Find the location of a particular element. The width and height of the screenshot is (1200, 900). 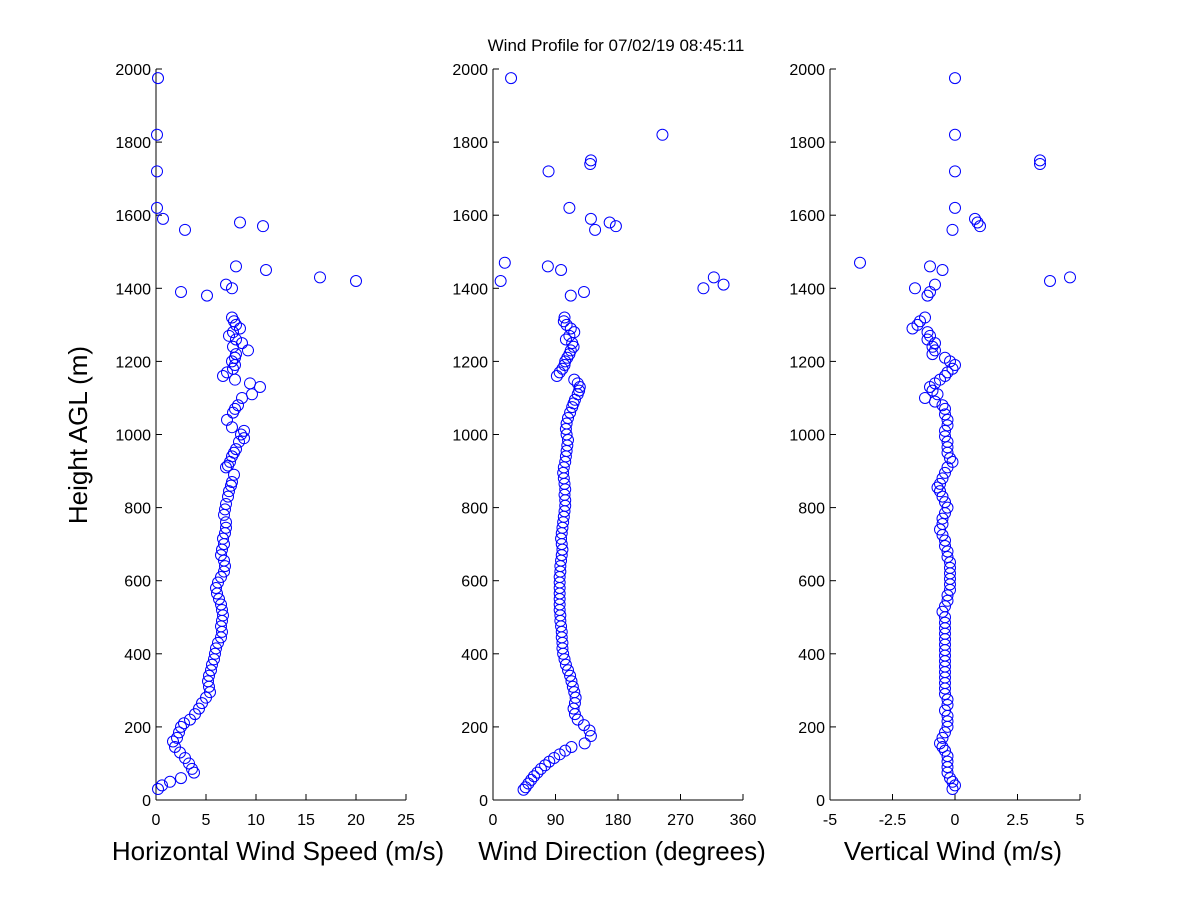

x-tick-label: 270 is located at coordinates (680, 820).